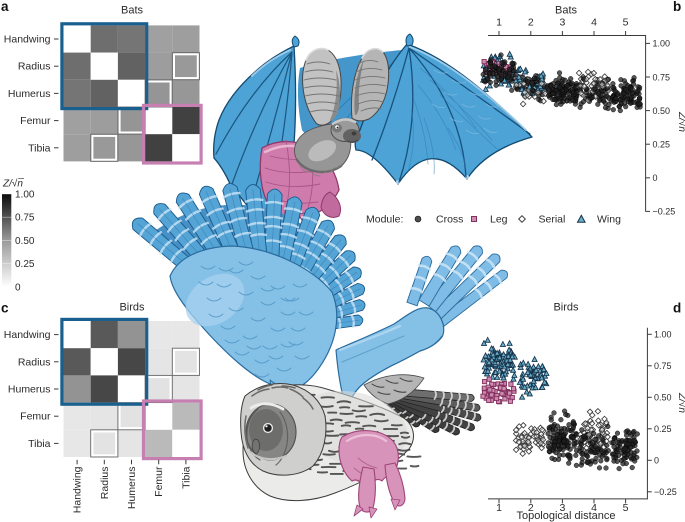  Describe the element at coordinates (677, 7) in the screenshot. I see `svg-text: b` at that location.